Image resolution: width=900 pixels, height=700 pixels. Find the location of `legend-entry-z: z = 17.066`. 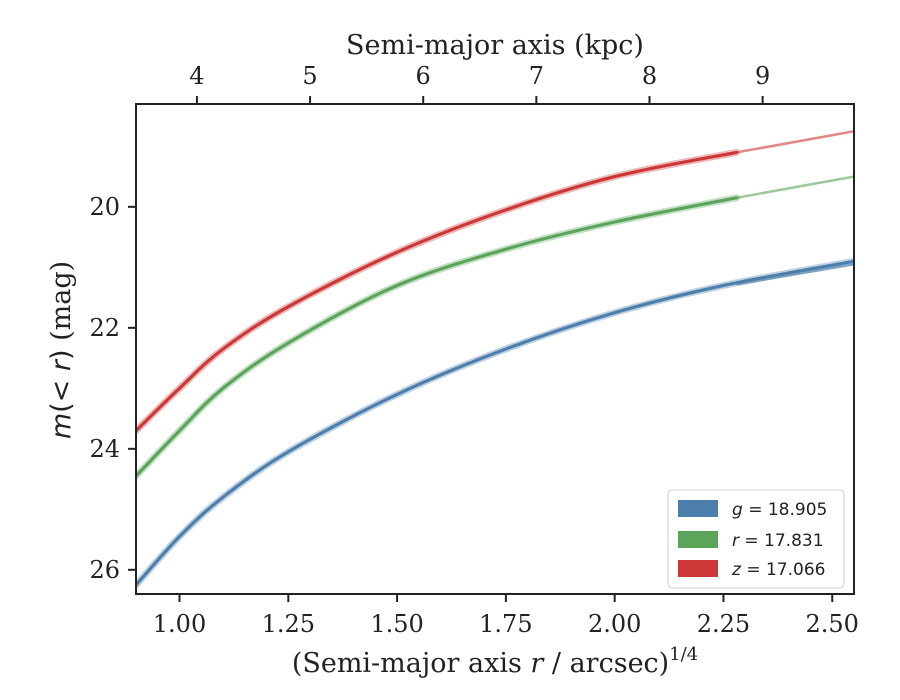

legend-entry-z: z = 17.066 is located at coordinates (751, 570).